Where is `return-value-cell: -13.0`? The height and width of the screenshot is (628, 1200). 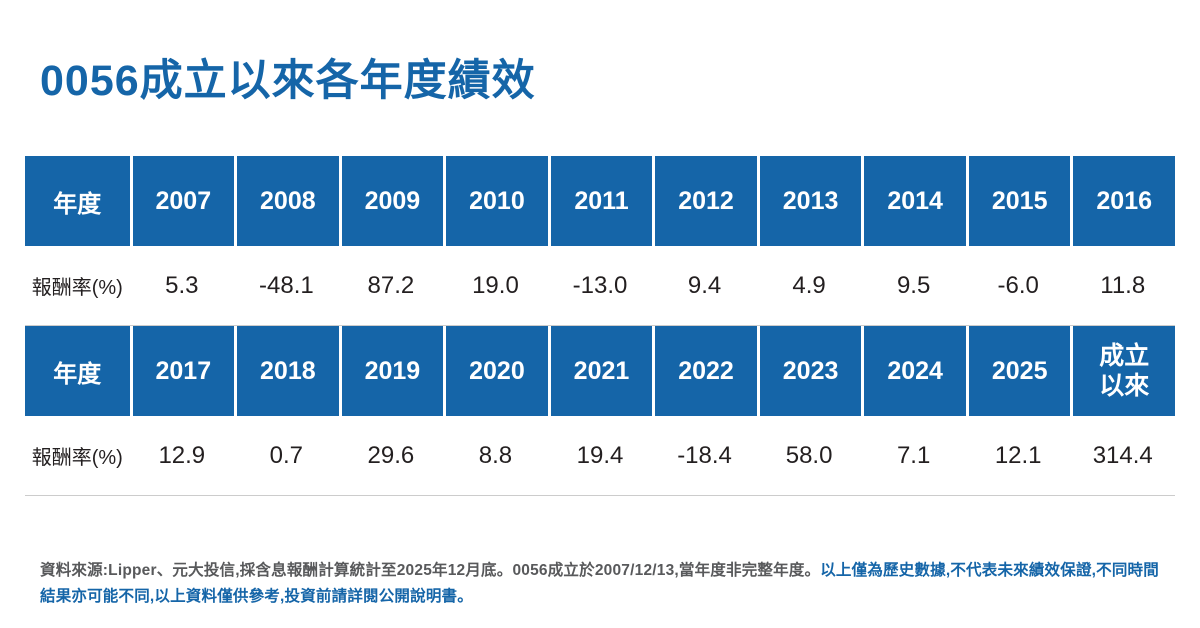
return-value-cell: -13.0 is located at coordinates (600, 285).